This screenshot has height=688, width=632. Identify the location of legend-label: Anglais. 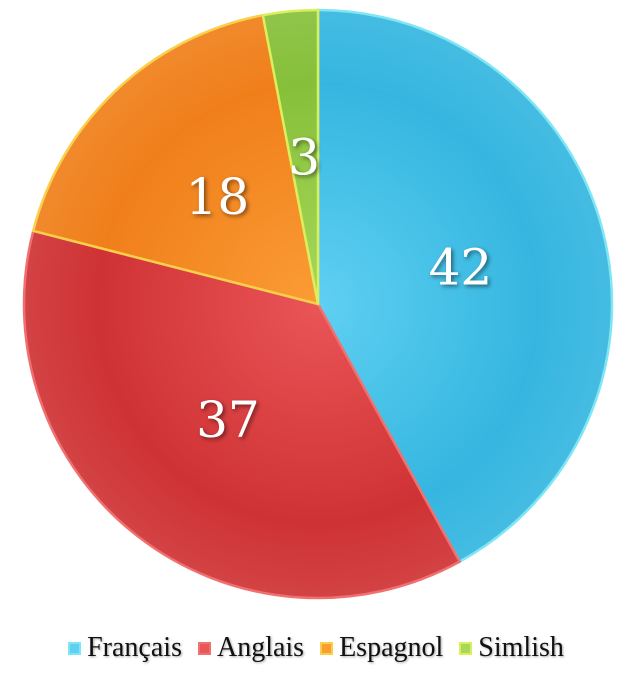
(260, 647).